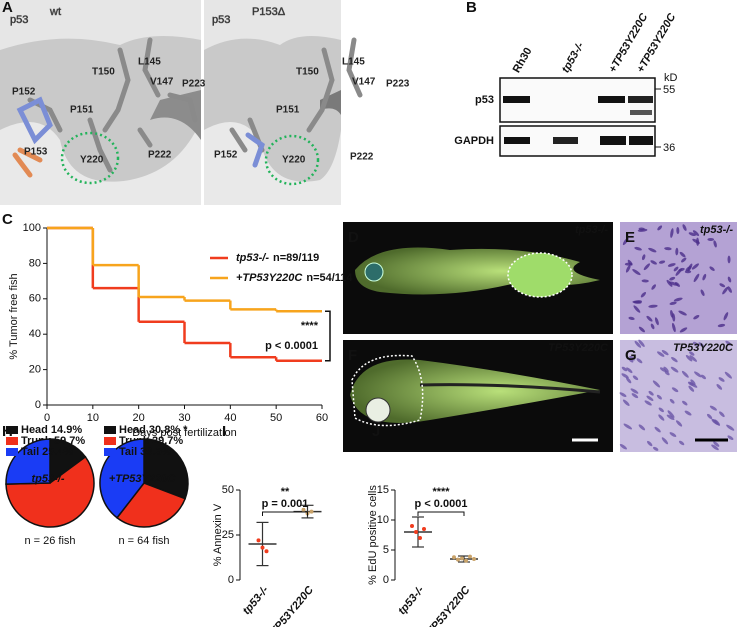  Describe the element at coordinates (14, 316) in the screenshot. I see `y-axis-label: % Tumor free fish` at that location.